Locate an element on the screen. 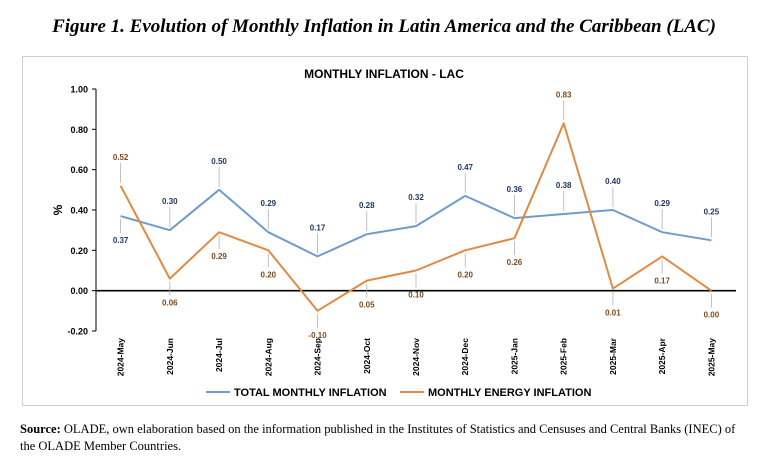 Image resolution: width=768 pixels, height=462 pixels. y-tick-label: 0.20 is located at coordinates (79, 251).